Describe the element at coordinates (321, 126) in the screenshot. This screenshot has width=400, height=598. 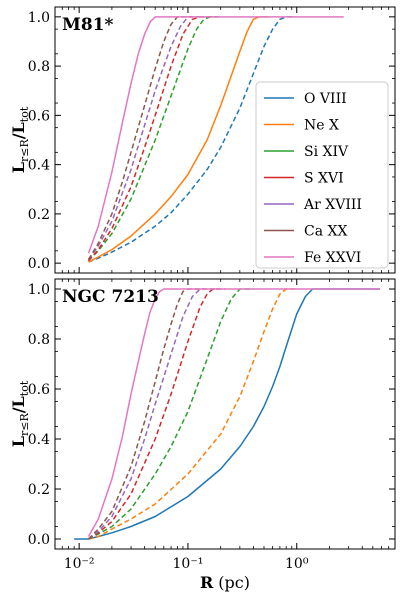
I see `legend-label: Ne X` at that location.